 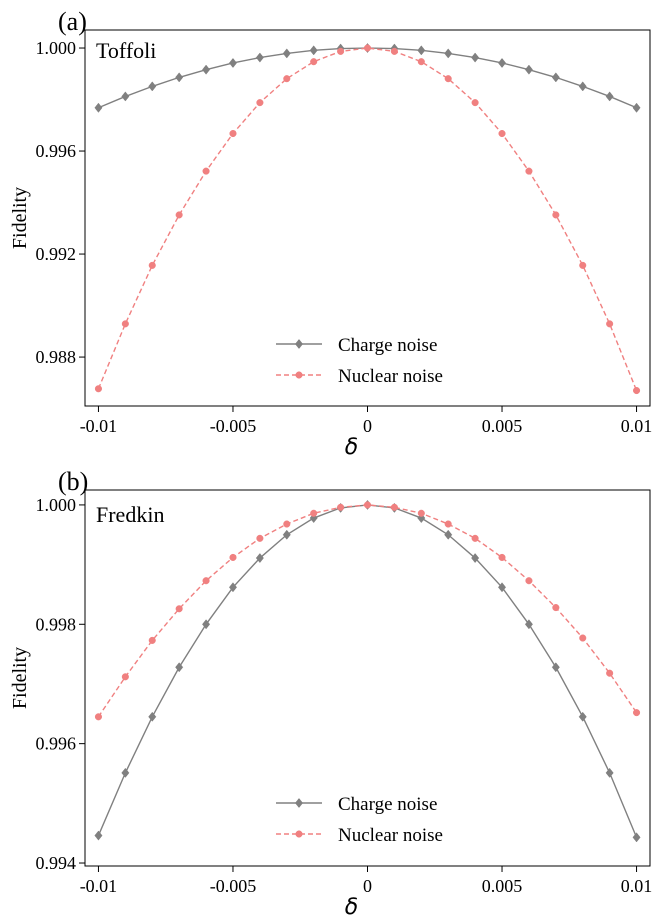 I want to click on legend-label: Charge noise, so click(x=387, y=804).